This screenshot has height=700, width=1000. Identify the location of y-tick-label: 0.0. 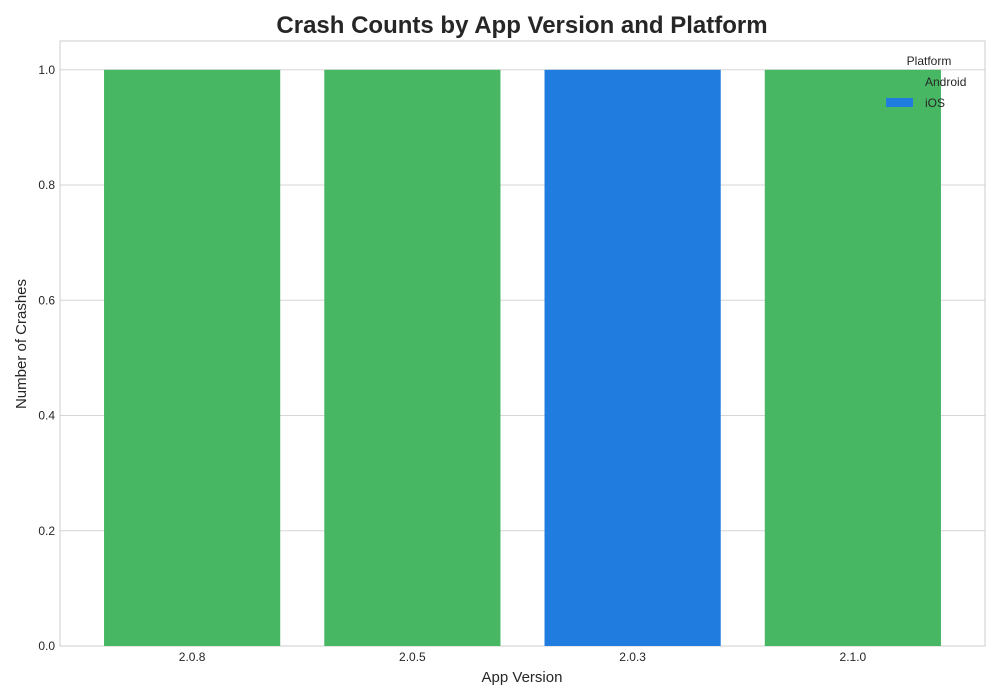
(46, 646).